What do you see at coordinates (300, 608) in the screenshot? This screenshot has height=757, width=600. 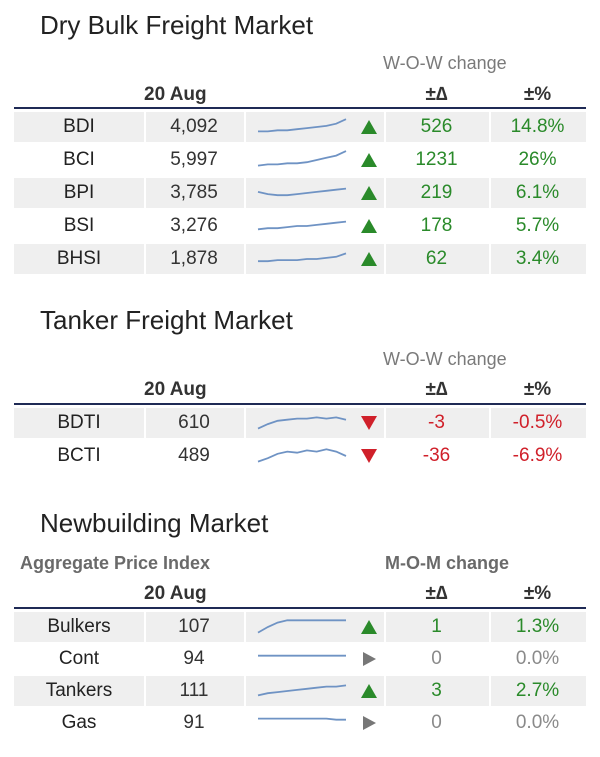 I see `newbuild-header-rule` at bounding box center [300, 608].